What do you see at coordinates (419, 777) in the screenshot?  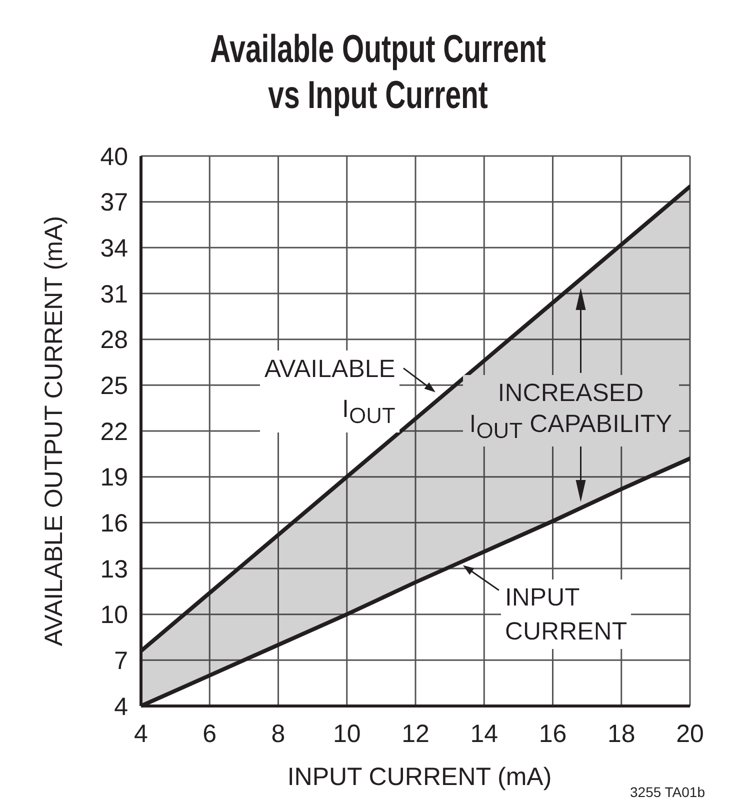 I see `x-axis-title: INPUT CURRENT (mA)` at bounding box center [419, 777].